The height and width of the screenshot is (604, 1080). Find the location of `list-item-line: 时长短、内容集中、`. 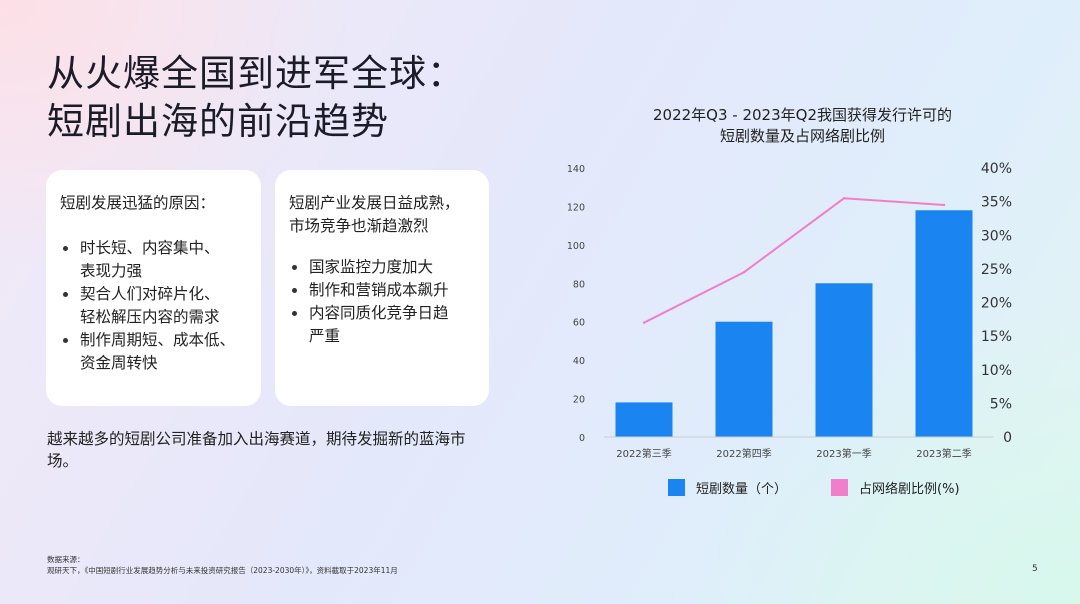

list-item-line: 时长短、内容集中、 is located at coordinates (150, 248).